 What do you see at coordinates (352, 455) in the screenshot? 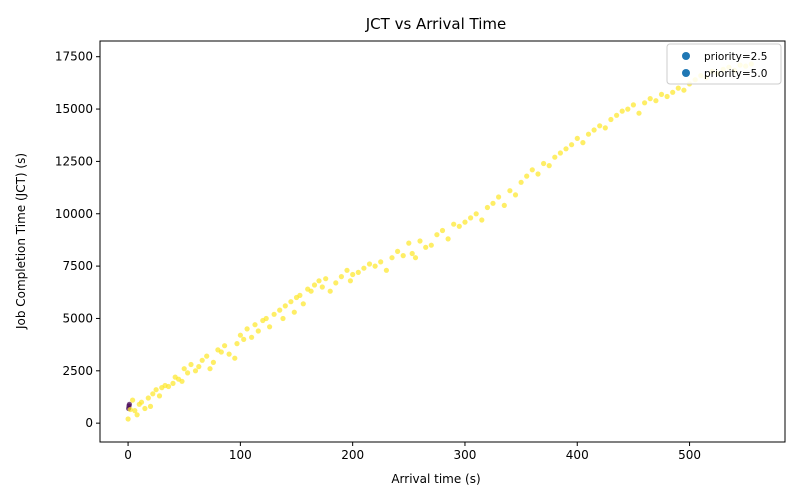
I see `x-tick-label: 200` at bounding box center [352, 455].